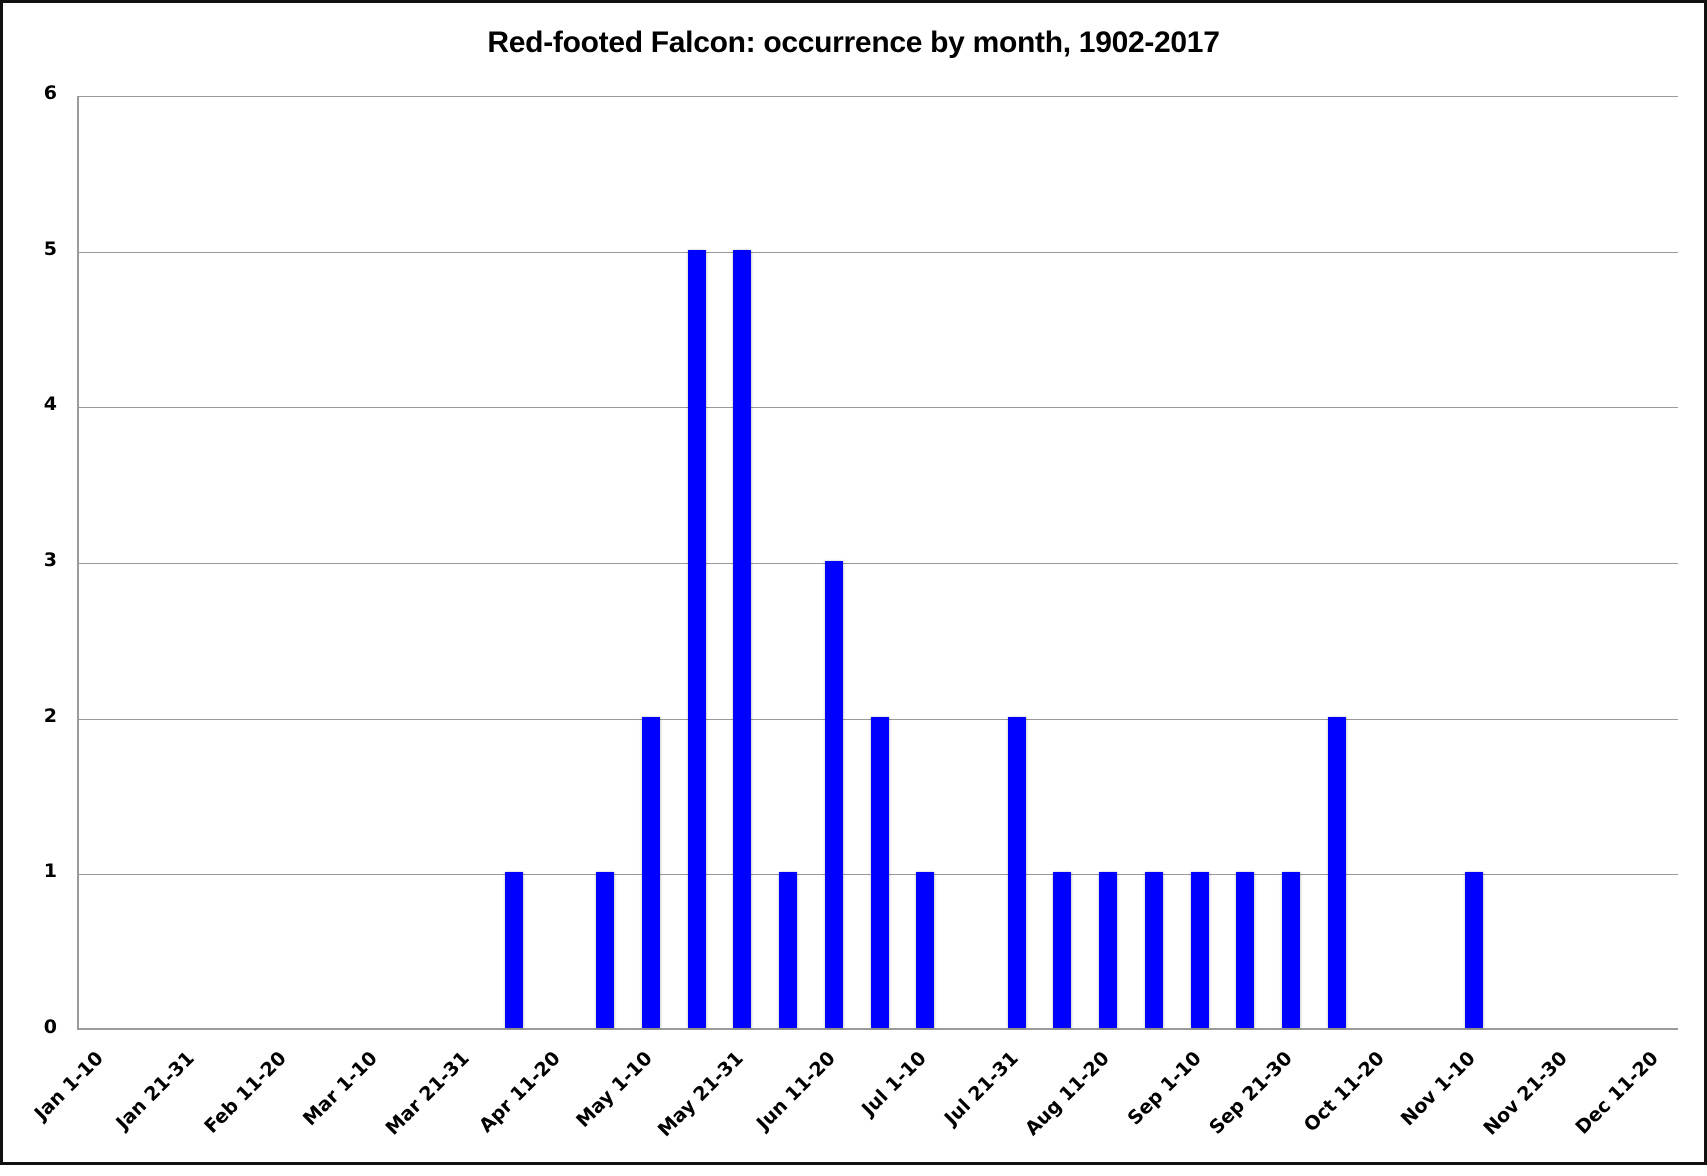  What do you see at coordinates (50, 93) in the screenshot?
I see `y-tick-label: 6` at bounding box center [50, 93].